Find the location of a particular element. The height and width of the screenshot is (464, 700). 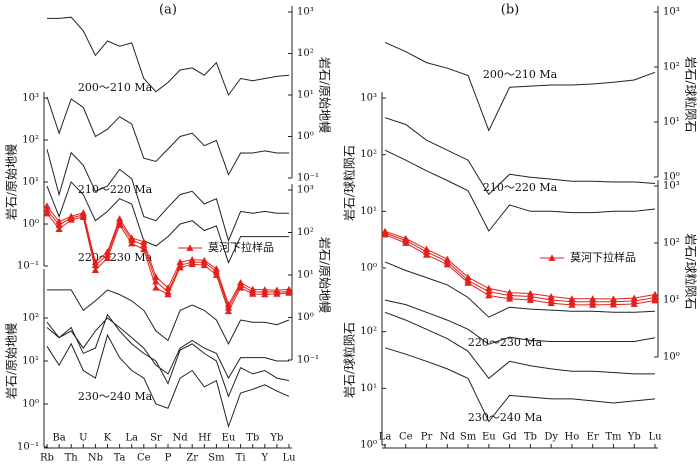

legend-marker is located at coordinates (552, 257).